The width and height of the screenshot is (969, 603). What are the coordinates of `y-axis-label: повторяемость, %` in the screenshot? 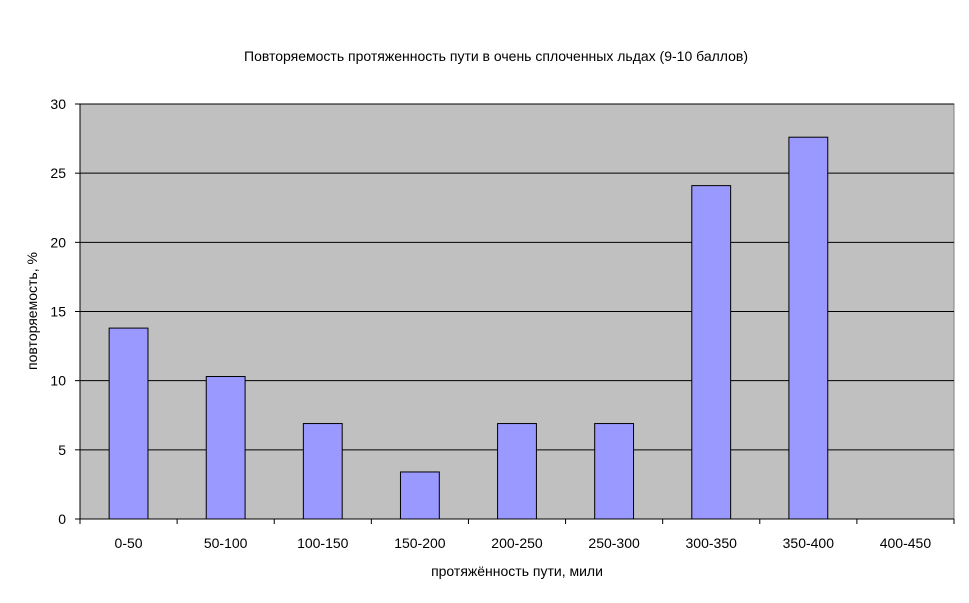 It's located at (32, 311).